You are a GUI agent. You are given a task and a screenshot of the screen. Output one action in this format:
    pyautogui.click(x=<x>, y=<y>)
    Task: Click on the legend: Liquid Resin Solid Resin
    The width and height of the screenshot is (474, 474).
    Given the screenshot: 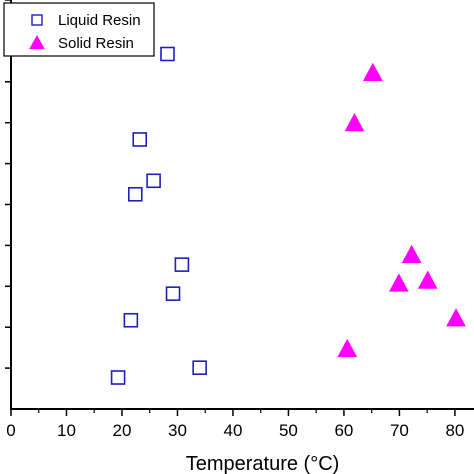 What is the action you would take?
    pyautogui.click(x=79, y=29)
    